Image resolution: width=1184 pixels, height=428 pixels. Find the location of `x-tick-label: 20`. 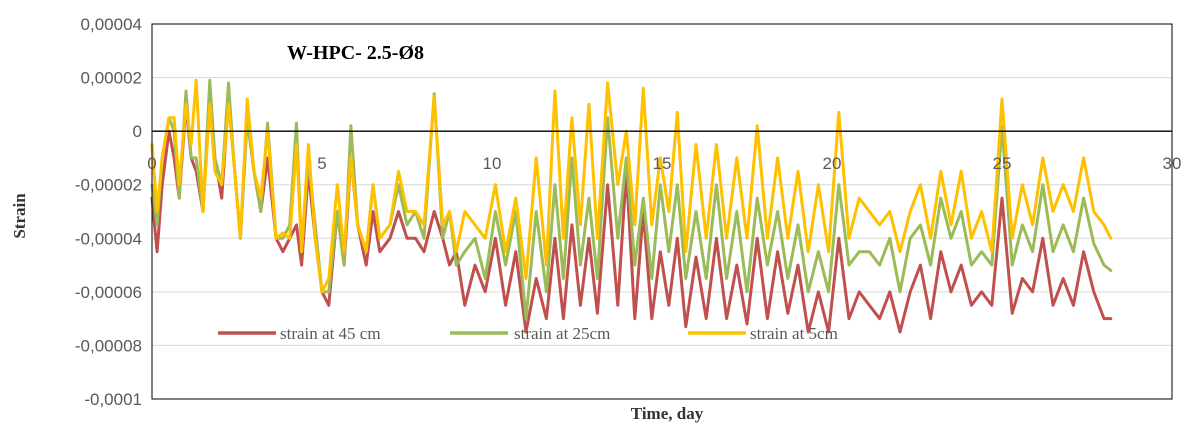

x-tick-label: 20 is located at coordinates (832, 163).